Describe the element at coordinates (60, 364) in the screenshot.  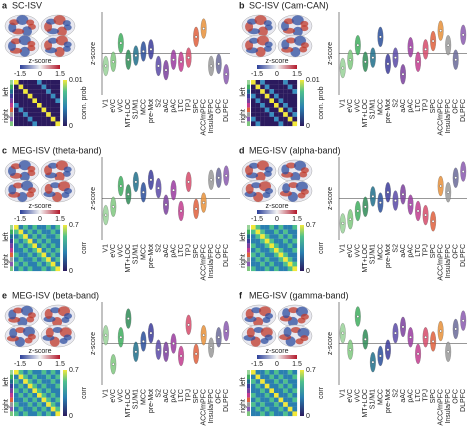
I see `colorbar-tick: 1.5` at that location.